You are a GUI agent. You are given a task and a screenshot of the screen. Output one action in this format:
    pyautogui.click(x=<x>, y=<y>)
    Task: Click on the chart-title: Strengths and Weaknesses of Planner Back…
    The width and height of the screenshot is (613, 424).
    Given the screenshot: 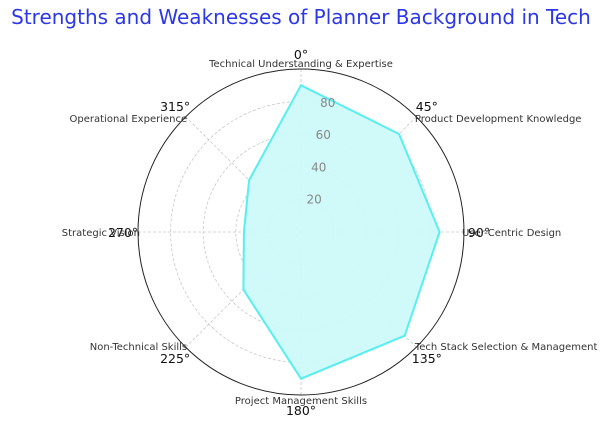 What is the action you would take?
    pyautogui.click(x=301, y=17)
    